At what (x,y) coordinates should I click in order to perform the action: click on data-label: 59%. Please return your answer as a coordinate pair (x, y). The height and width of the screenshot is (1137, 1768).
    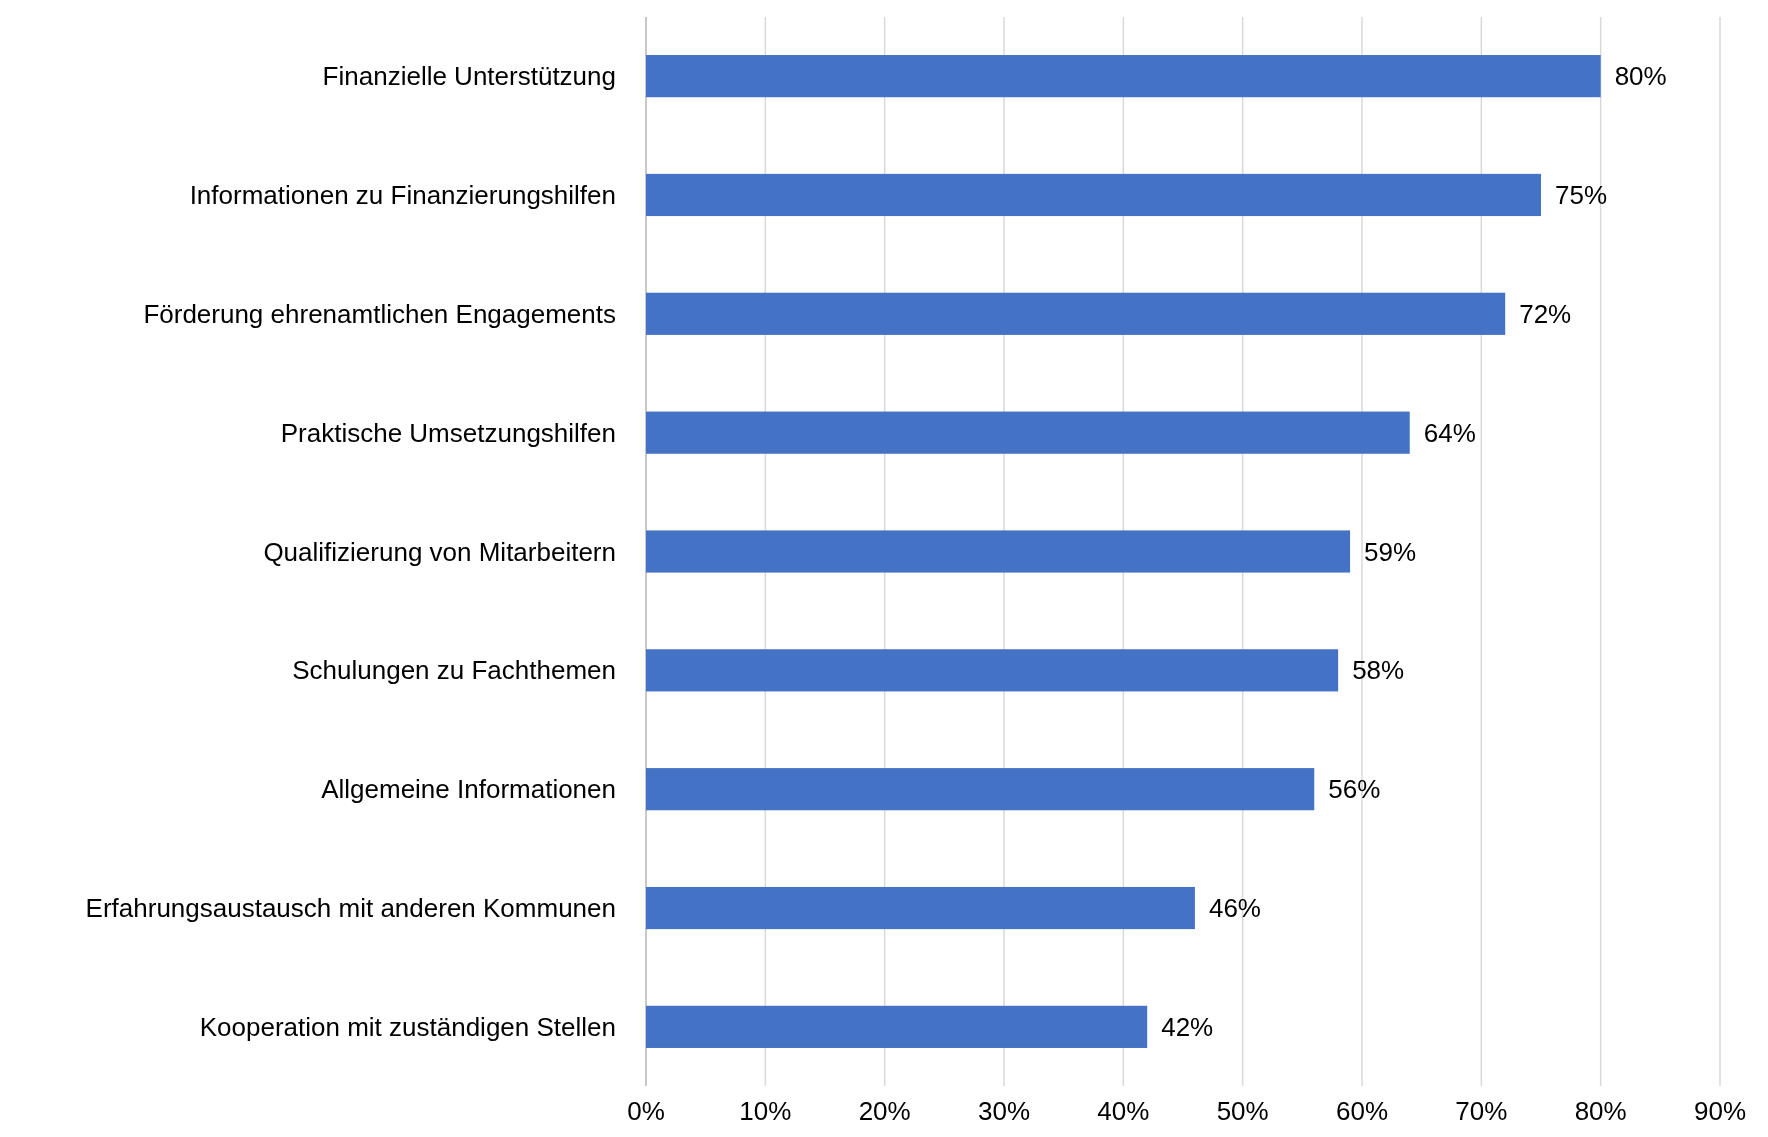
    Looking at the image, I should click on (1390, 551).